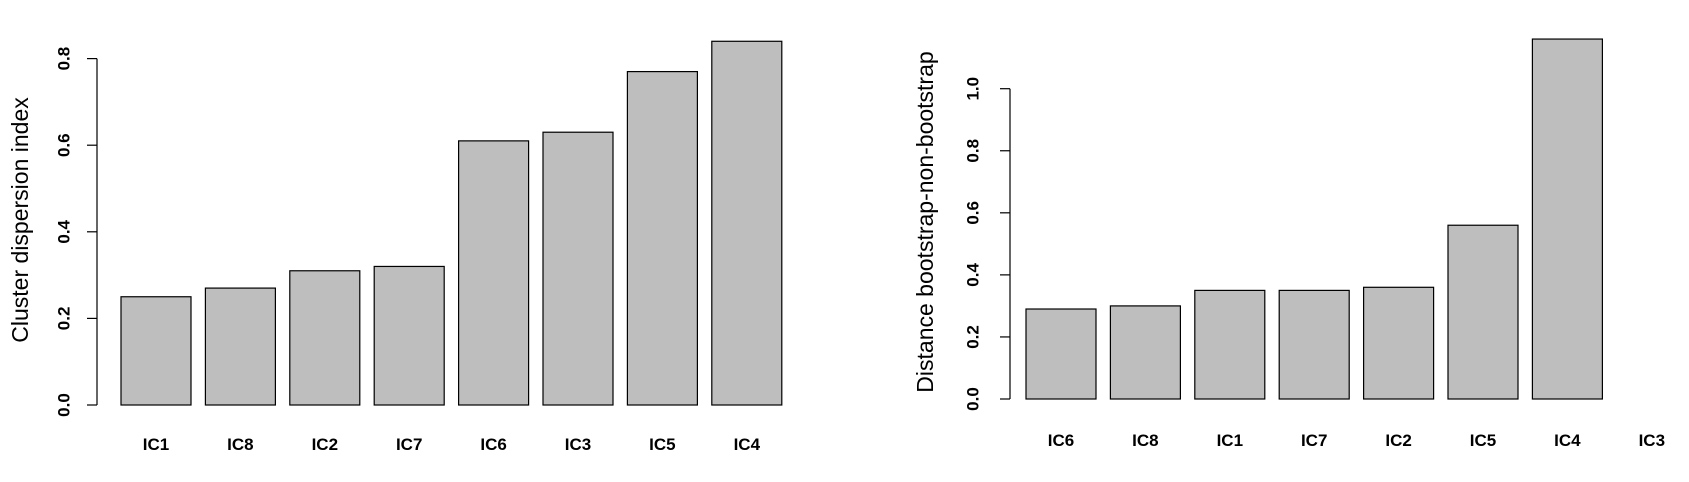  I want to click on y-axis-title: Cluster dispersion index, so click(20, 220).